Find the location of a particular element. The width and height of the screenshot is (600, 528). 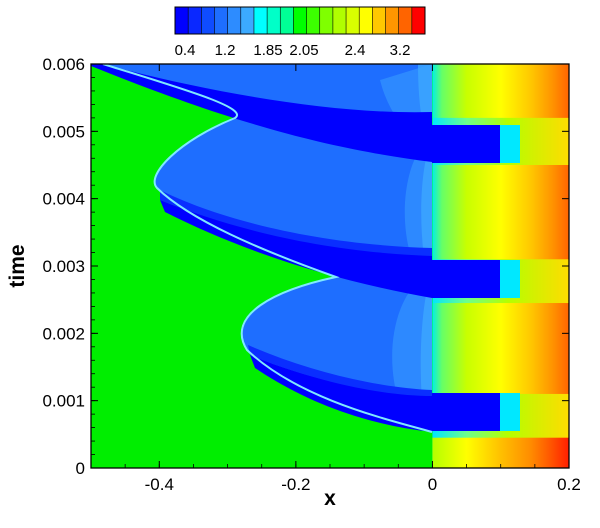

interface-band-mid-cyan is located at coordinates (510, 279).